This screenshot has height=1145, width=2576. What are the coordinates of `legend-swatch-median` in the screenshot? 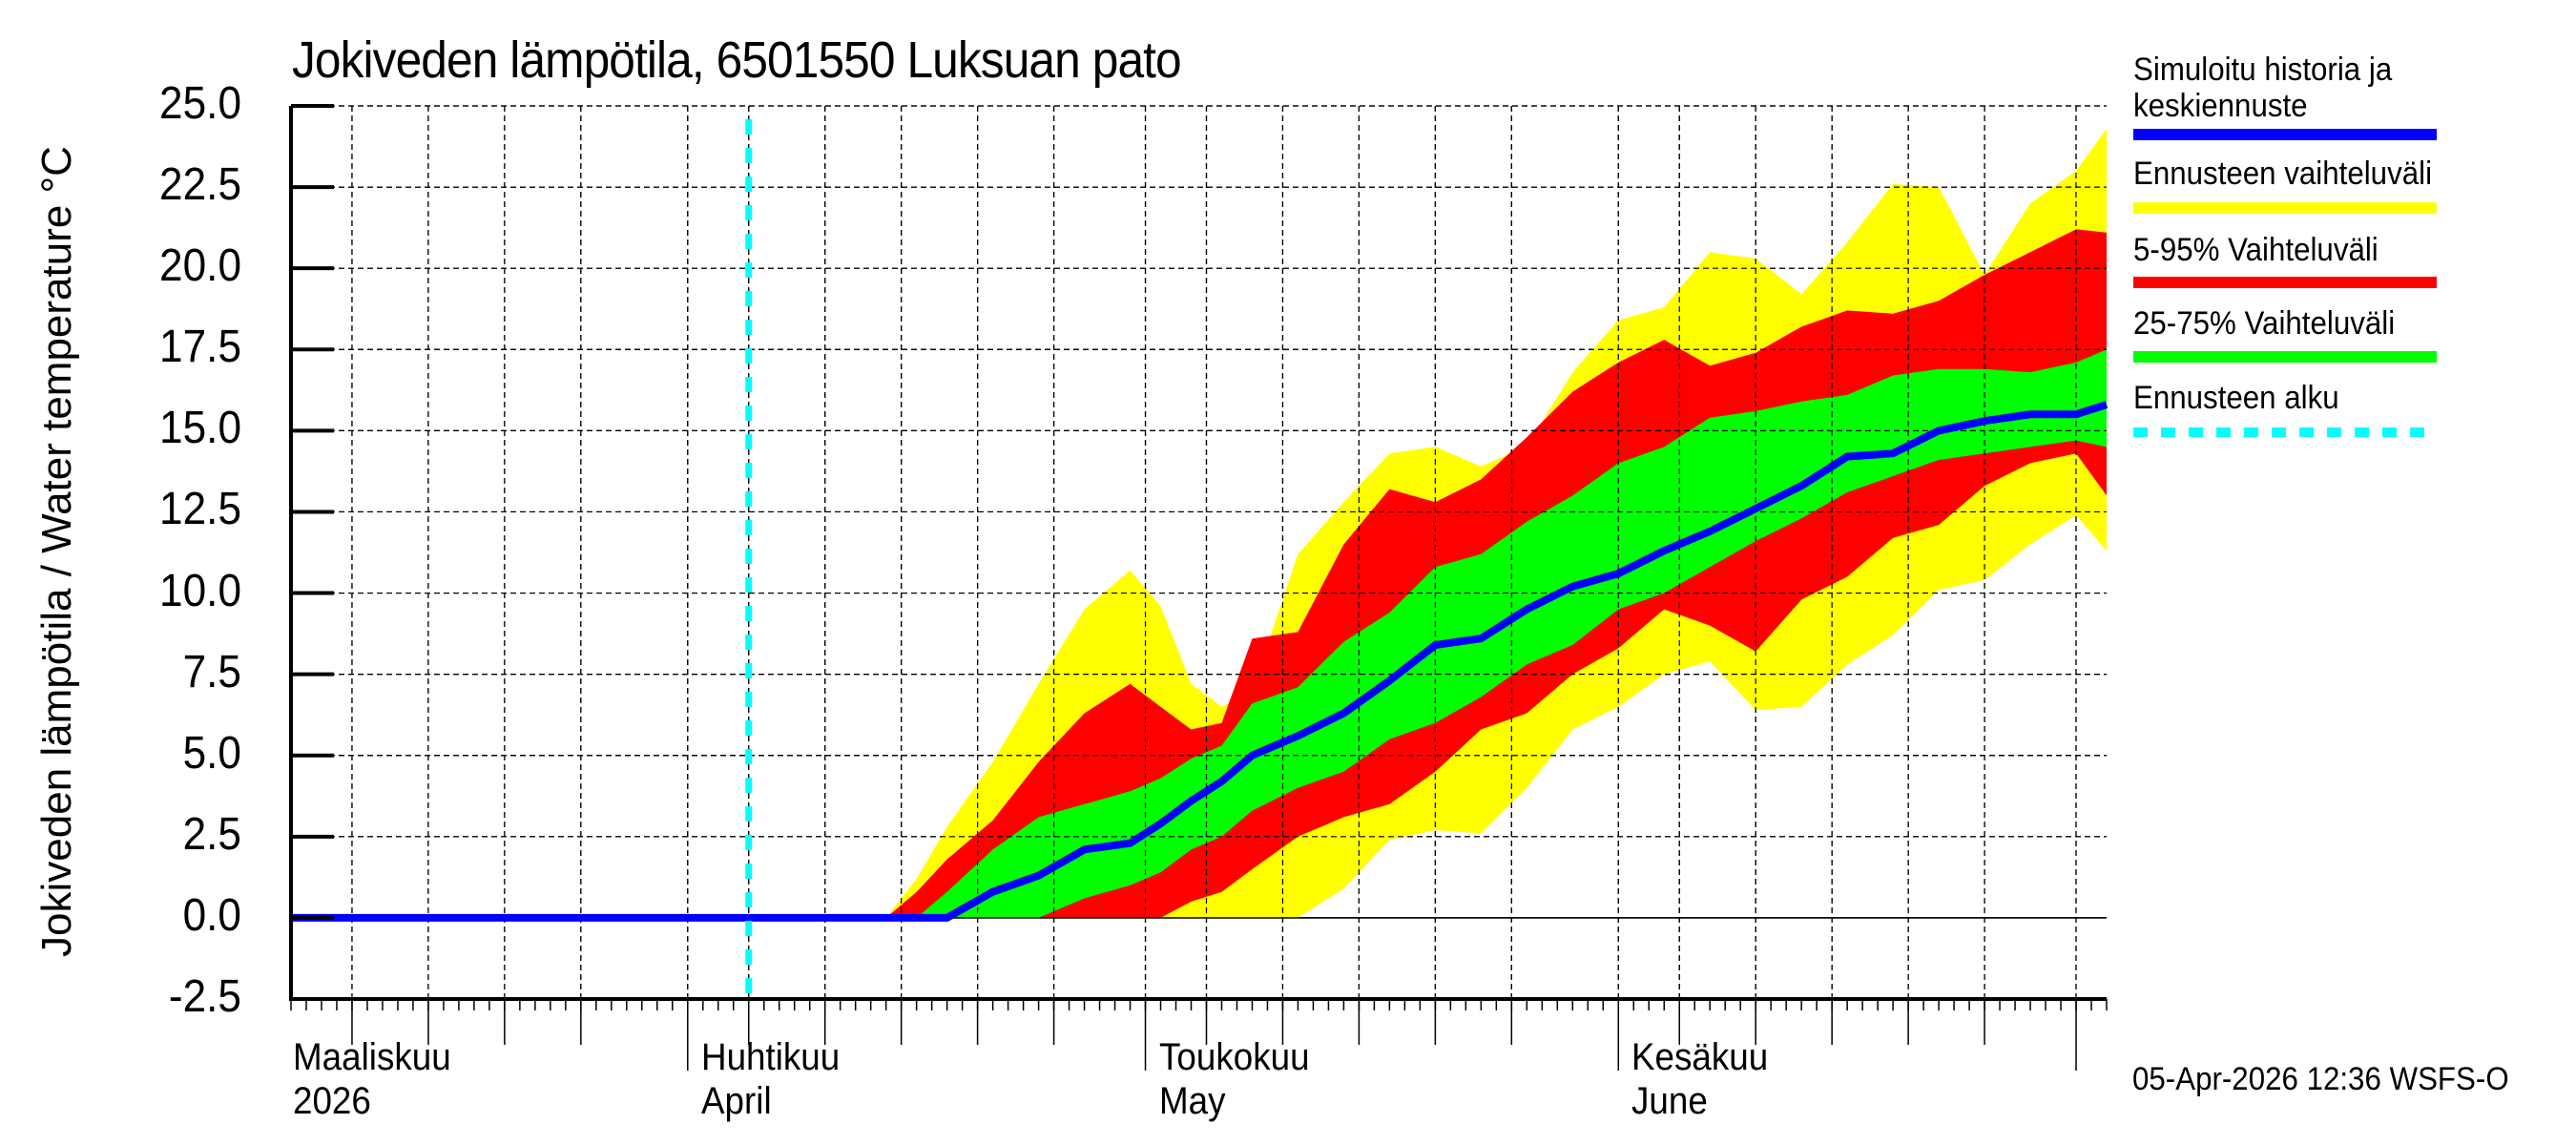 It's located at (2285, 134).